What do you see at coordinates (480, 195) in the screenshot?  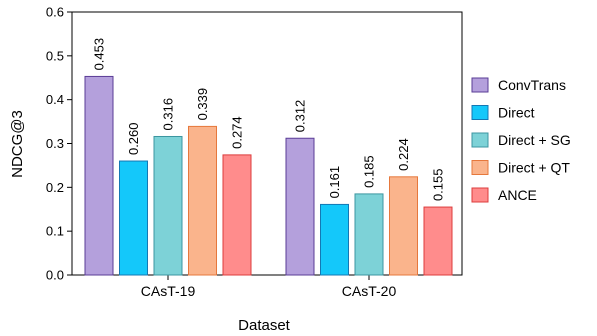 I see `legend-swatch-ance` at bounding box center [480, 195].